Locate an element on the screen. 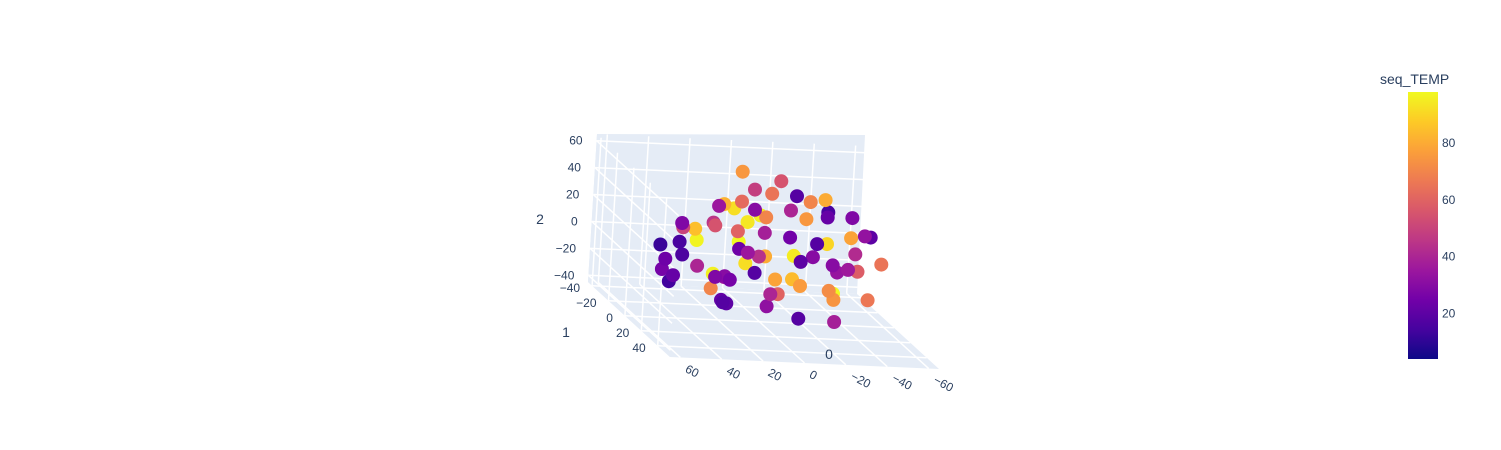  y-tick-label: 0 is located at coordinates (609, 318).